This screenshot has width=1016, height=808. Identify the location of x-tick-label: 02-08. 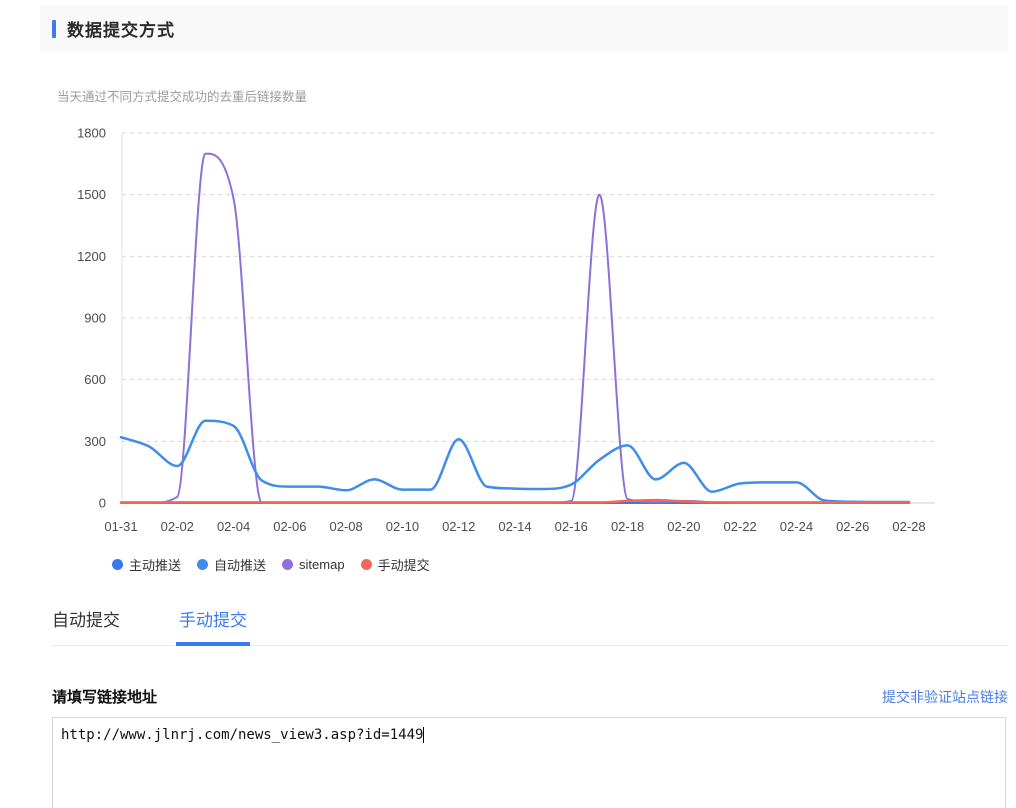
(346, 526).